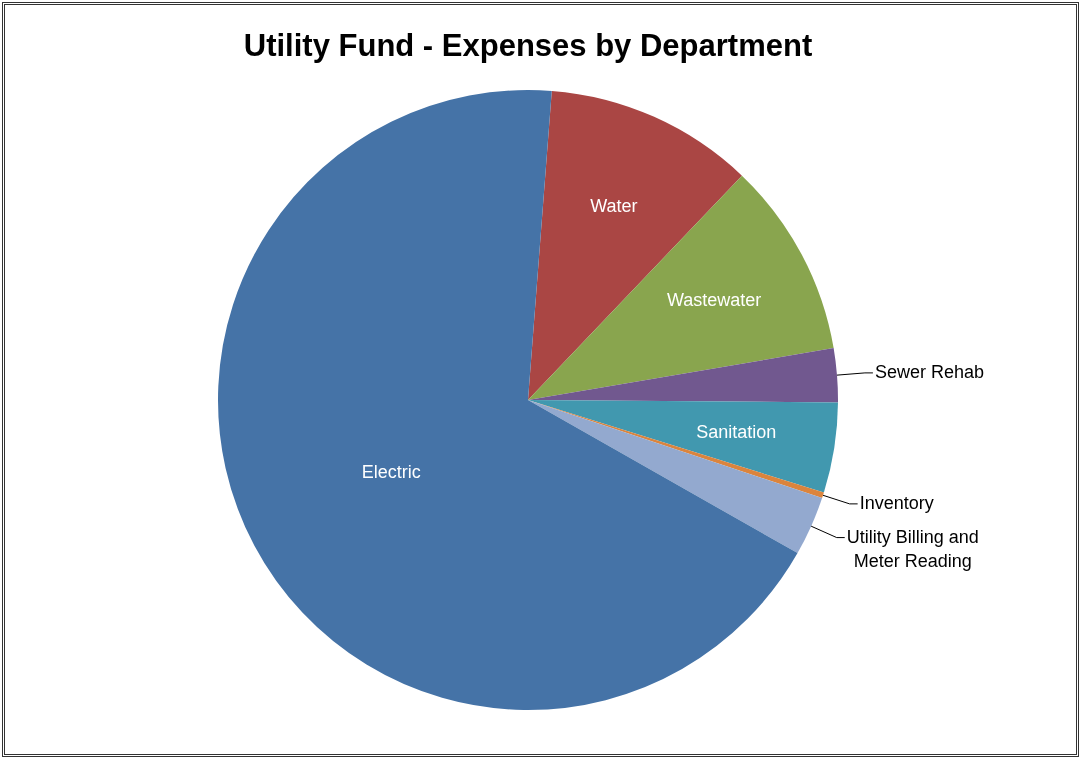 The width and height of the screenshot is (1079, 757). What do you see at coordinates (528, 45) in the screenshot?
I see `chart-title: Utility Fund - Expenses by Department` at bounding box center [528, 45].